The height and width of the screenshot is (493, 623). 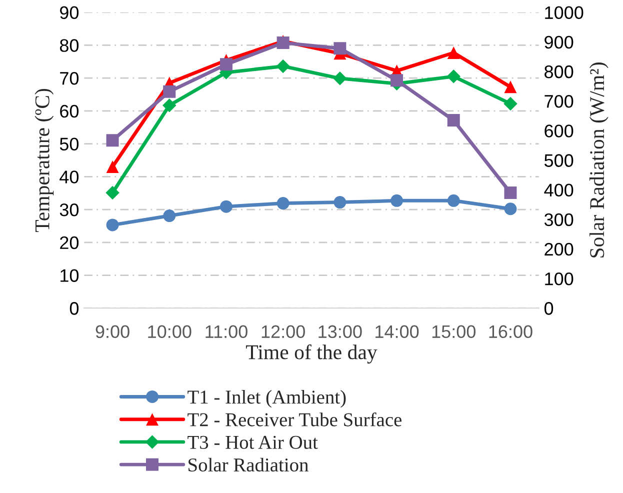 I want to click on legend-label: T2 - Receiver Tube Surface, so click(x=295, y=419).